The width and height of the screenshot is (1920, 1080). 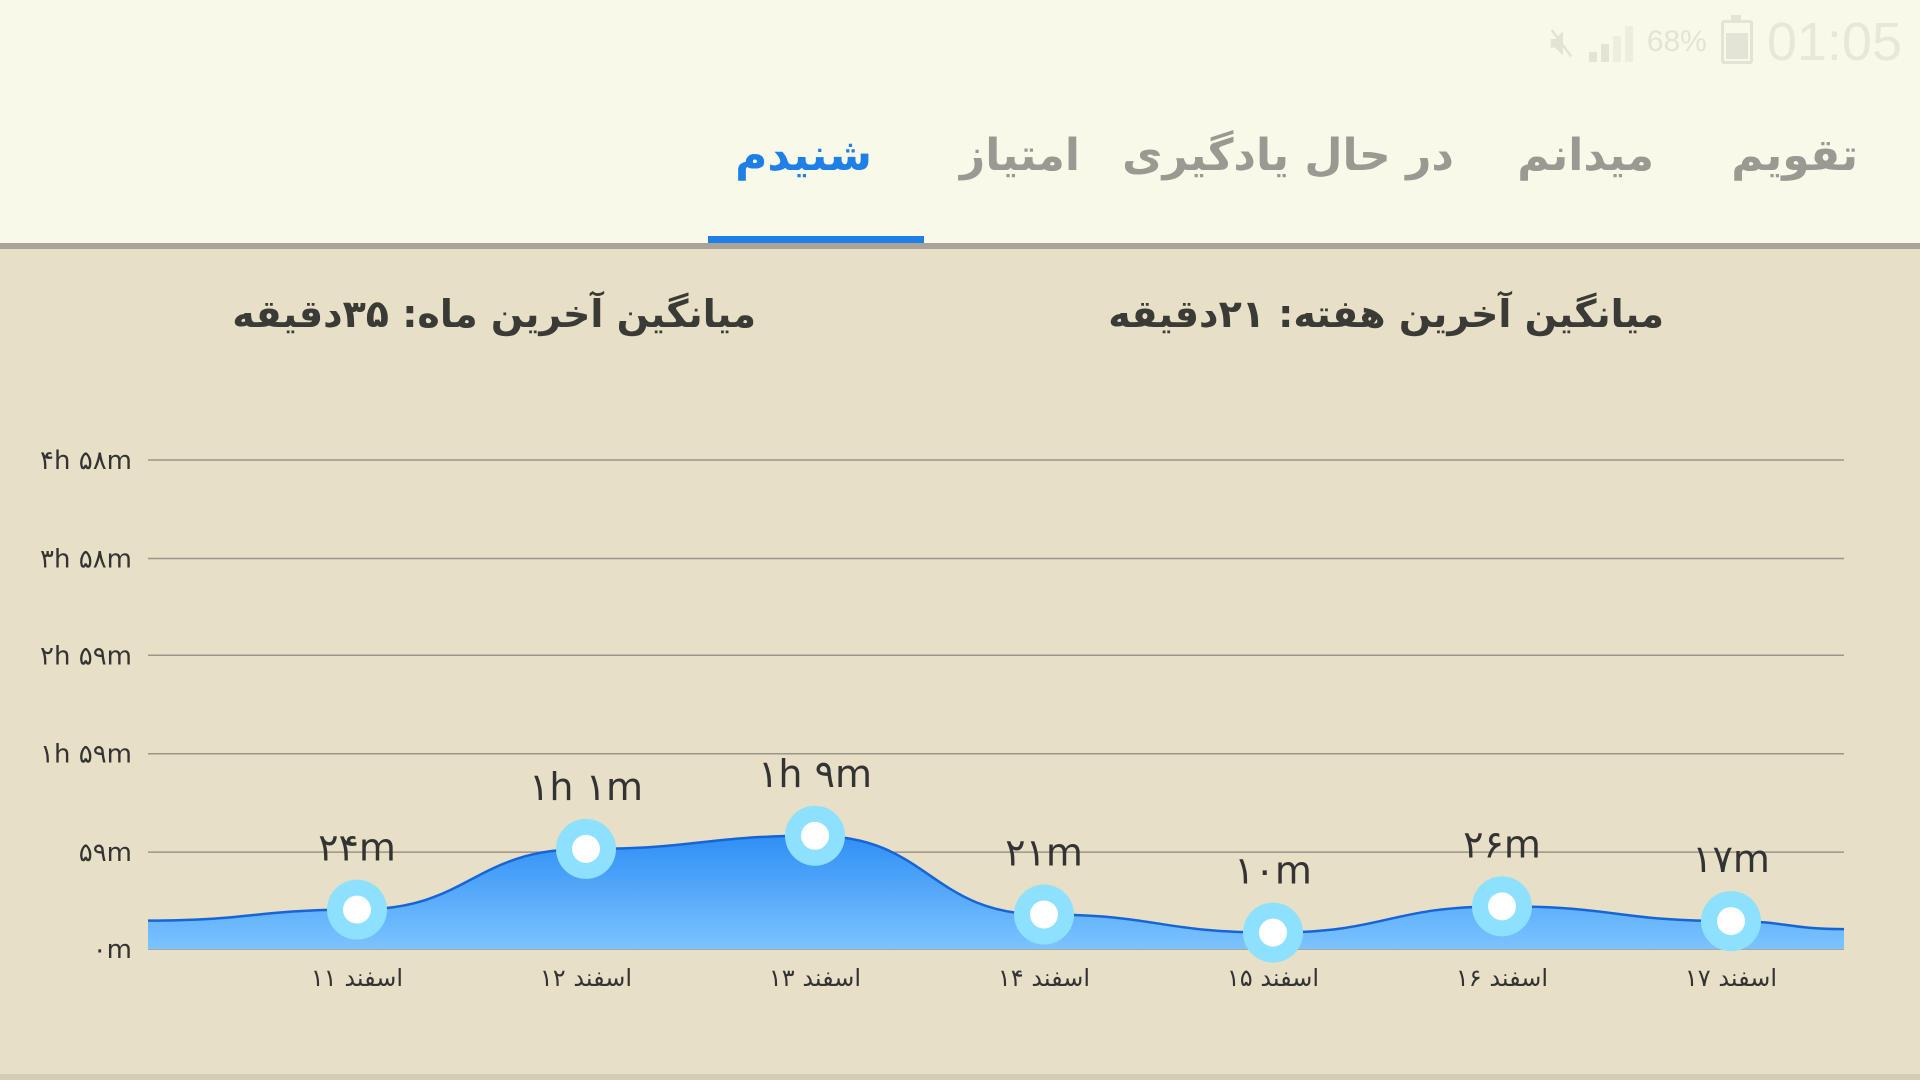 What do you see at coordinates (960, 1077) in the screenshot?
I see `bottom-divider` at bounding box center [960, 1077].